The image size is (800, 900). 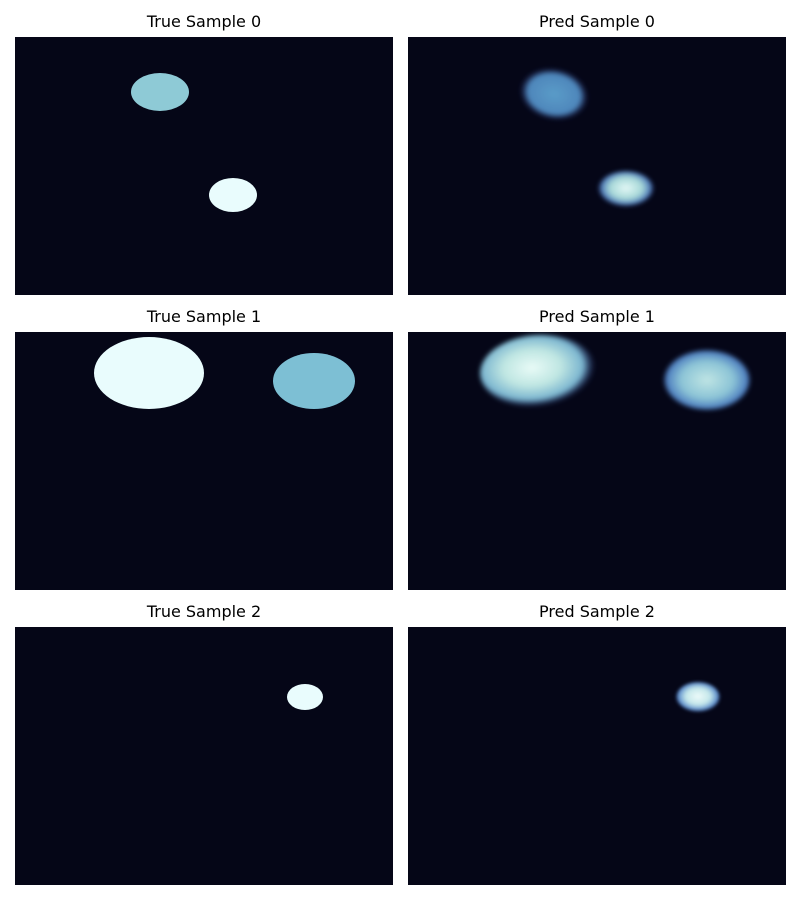 What do you see at coordinates (204, 21) in the screenshot?
I see `true-sample-0-title: True Sample 0` at bounding box center [204, 21].